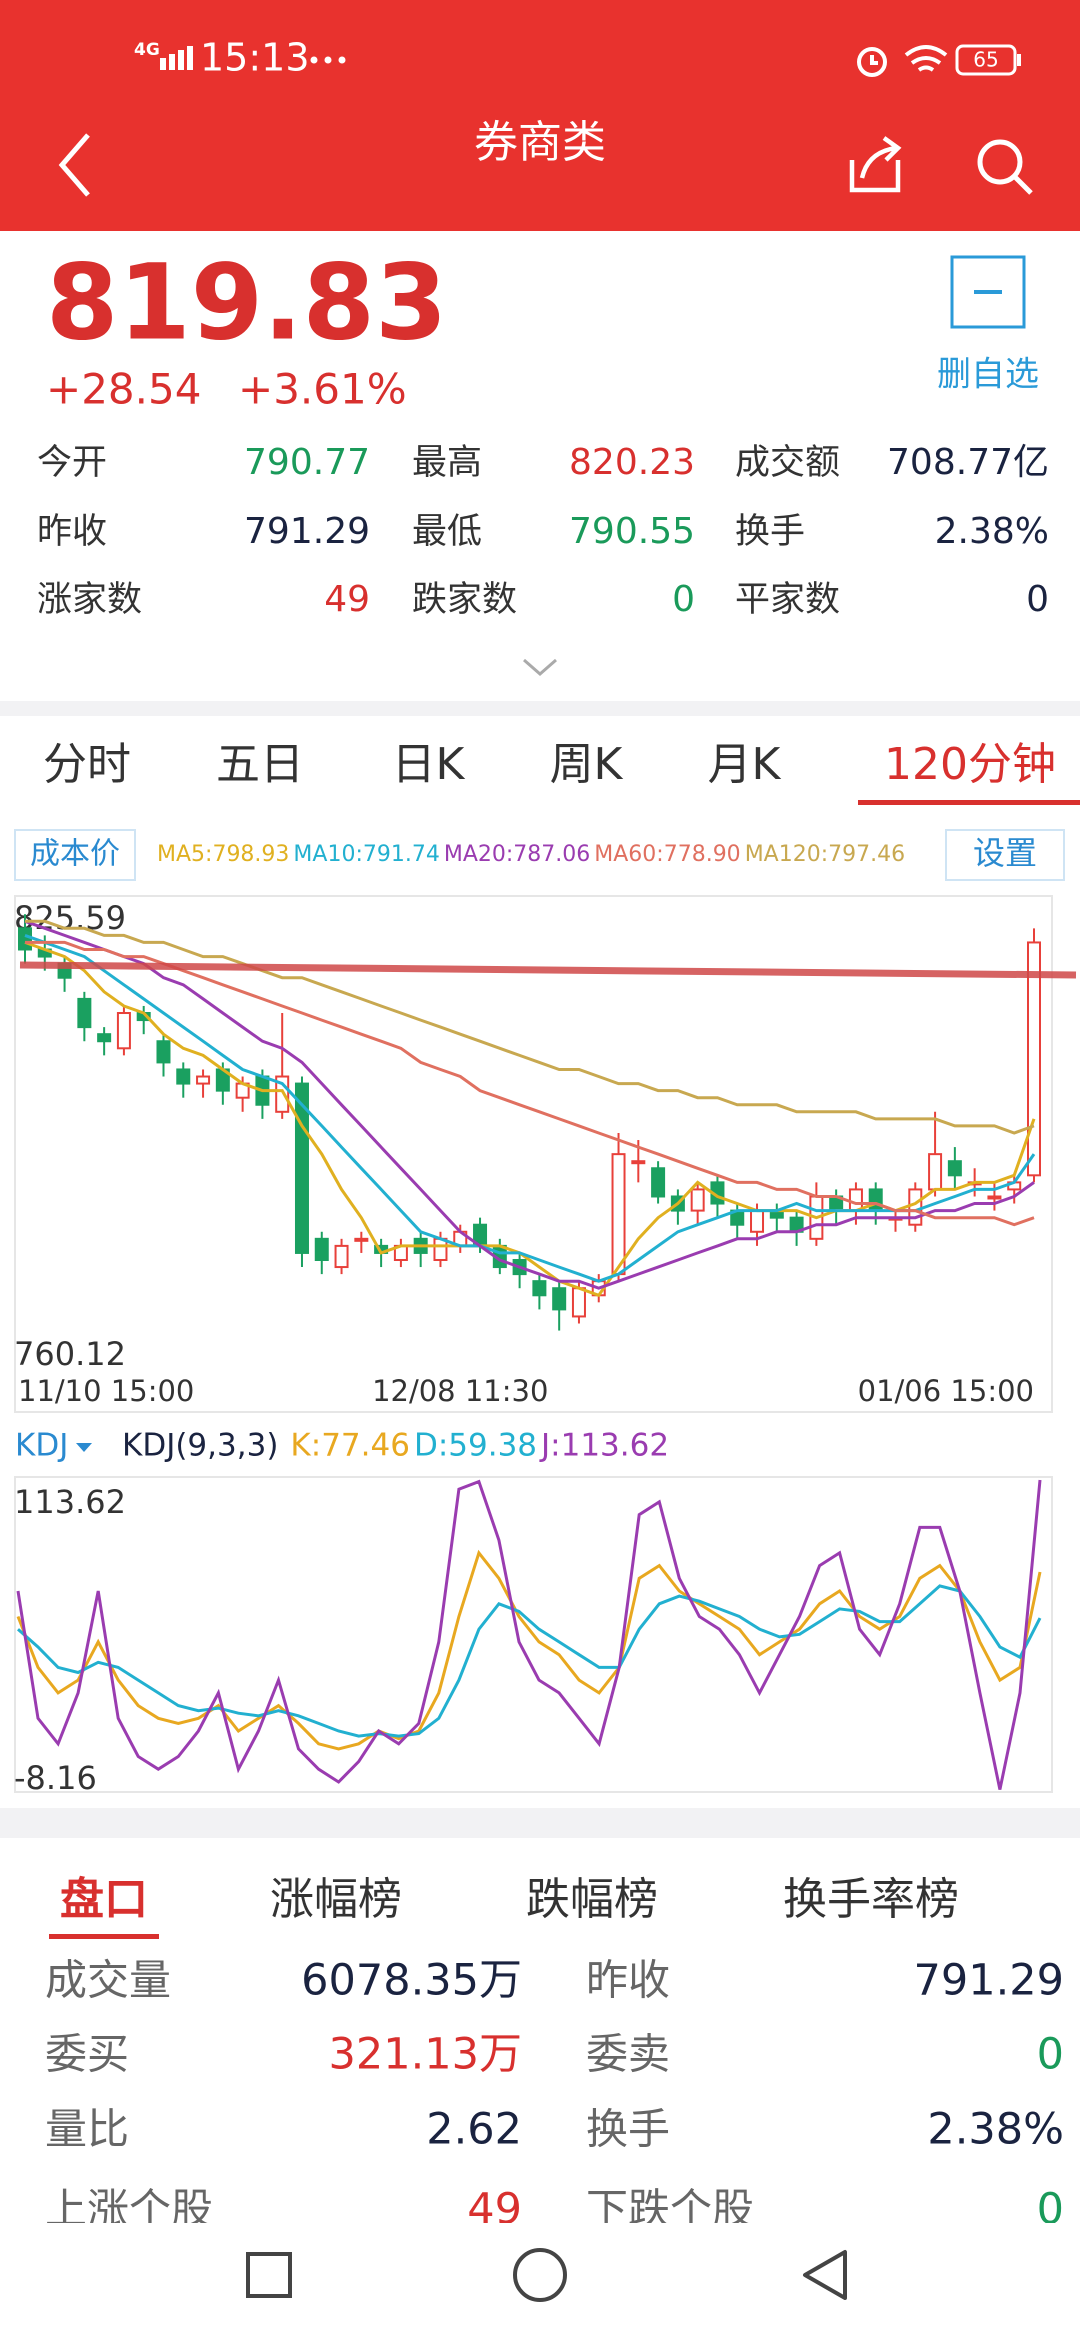 This screenshot has height=2340, width=1080. Describe the element at coordinates (592, 1899) in the screenshot. I see `list-tab: 跌幅榜` at that location.